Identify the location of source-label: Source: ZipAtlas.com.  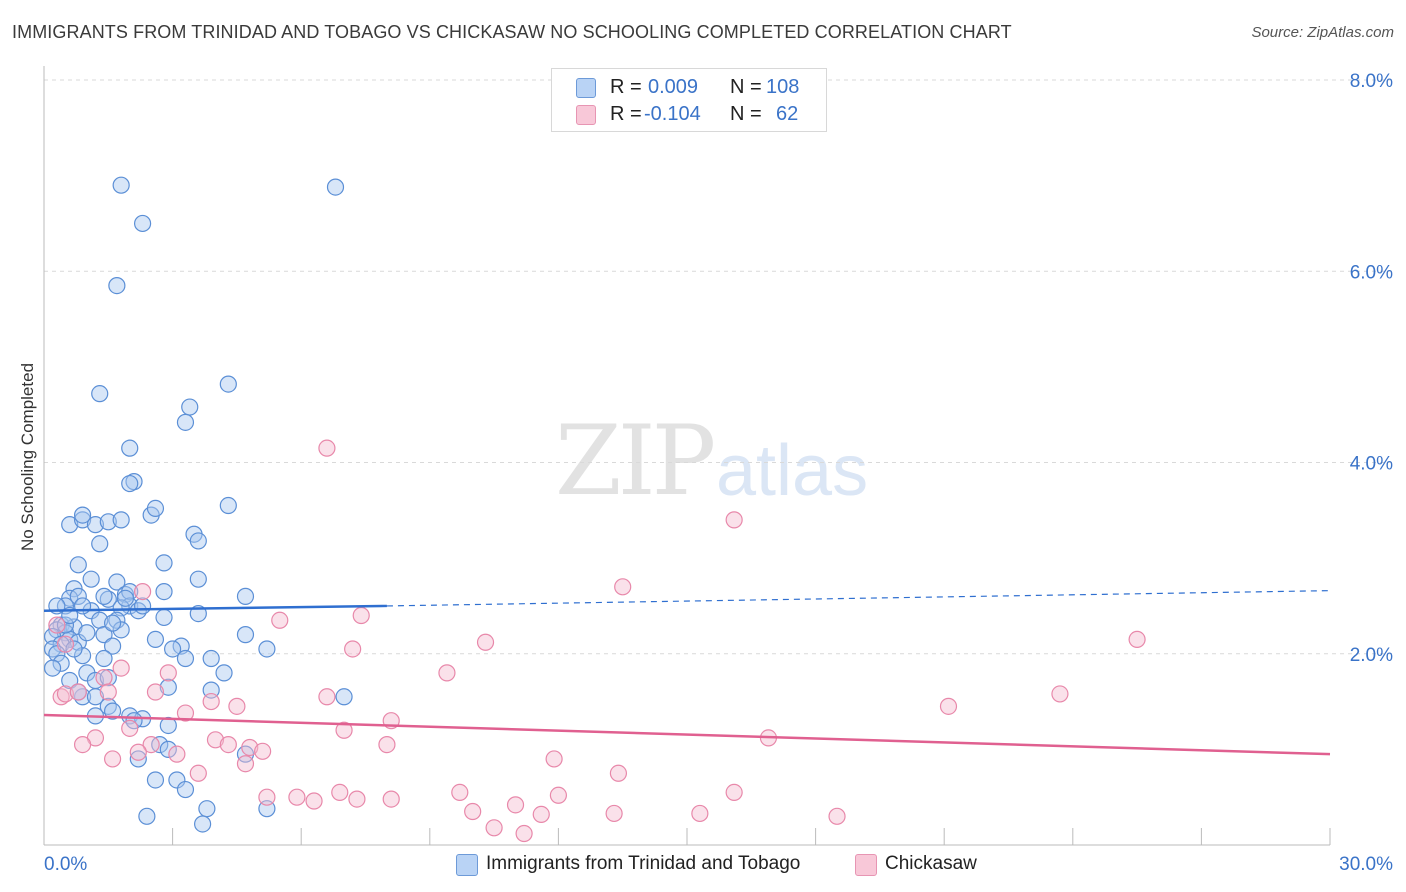
(1322, 32).